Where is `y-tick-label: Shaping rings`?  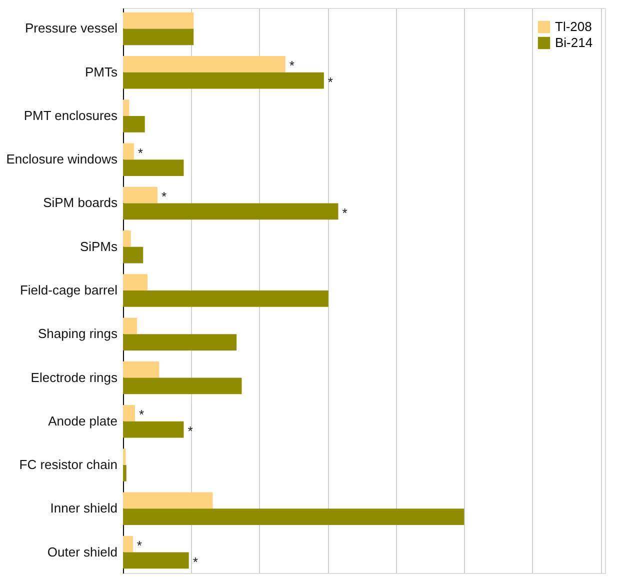
y-tick-label: Shaping rings is located at coordinates (78, 334).